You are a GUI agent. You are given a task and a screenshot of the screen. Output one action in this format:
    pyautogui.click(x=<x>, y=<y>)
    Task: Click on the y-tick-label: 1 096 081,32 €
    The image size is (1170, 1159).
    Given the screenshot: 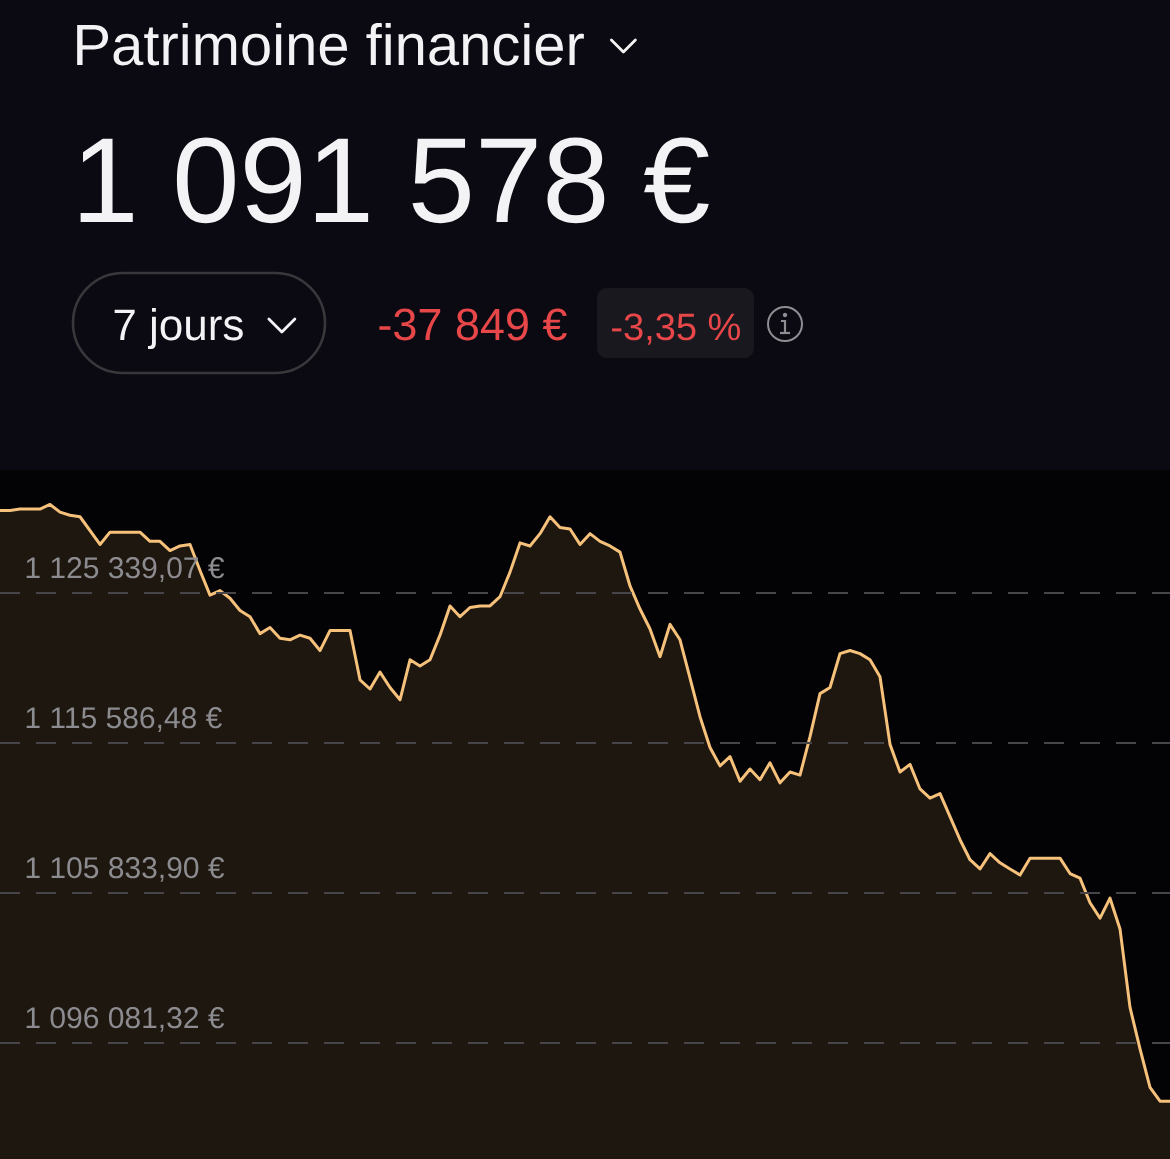 What is the action you would take?
    pyautogui.click(x=125, y=1019)
    